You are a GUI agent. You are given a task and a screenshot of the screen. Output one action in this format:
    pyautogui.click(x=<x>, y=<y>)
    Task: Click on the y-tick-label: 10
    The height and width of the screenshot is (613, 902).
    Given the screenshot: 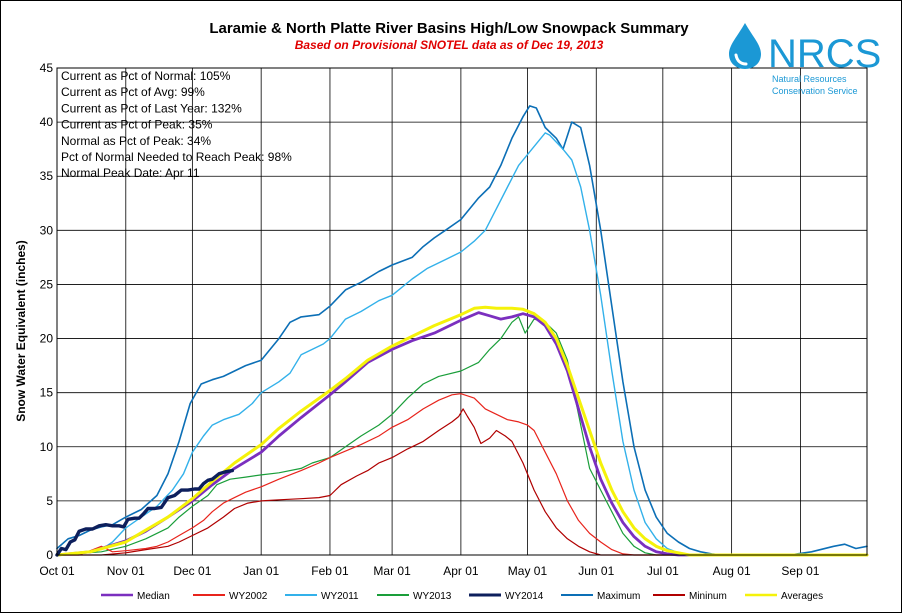 What is the action you would take?
    pyautogui.click(x=47, y=447)
    